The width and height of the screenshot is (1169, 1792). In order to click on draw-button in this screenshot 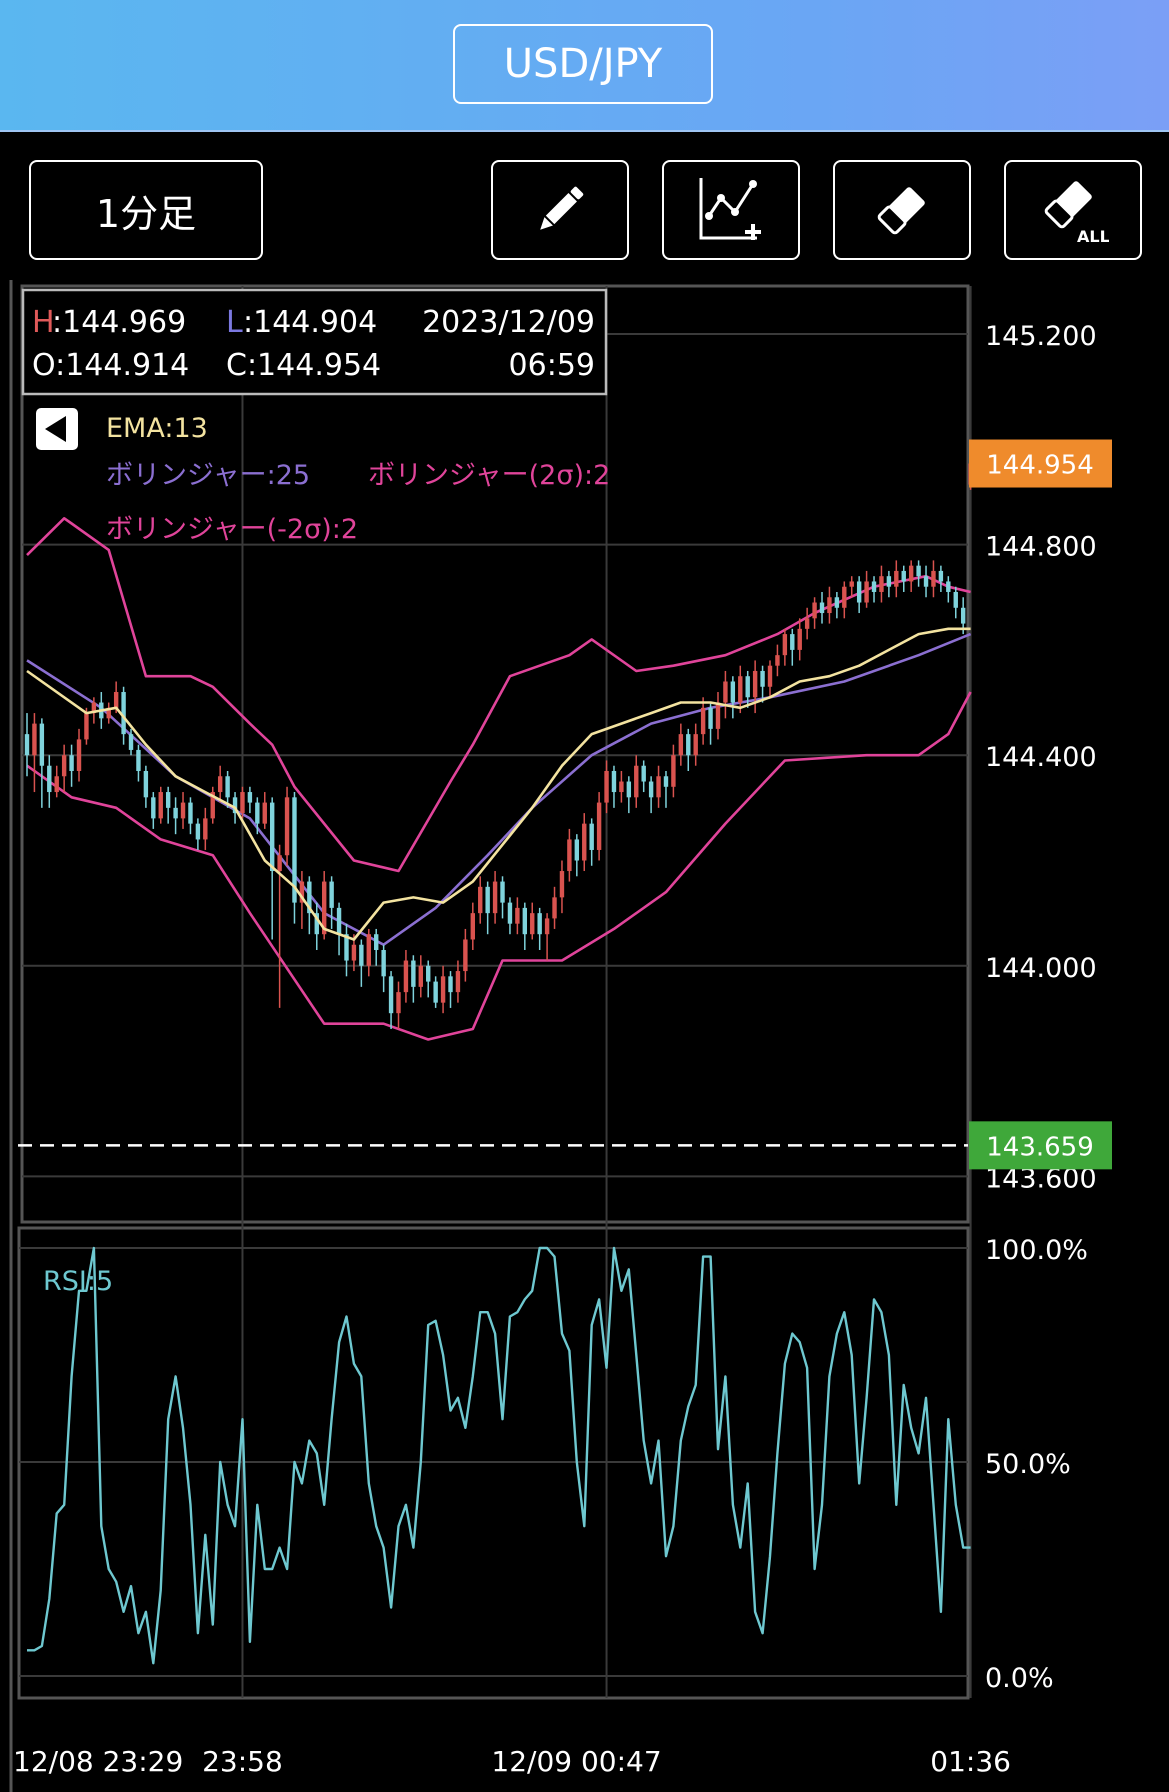, I will do `click(560, 210)`.